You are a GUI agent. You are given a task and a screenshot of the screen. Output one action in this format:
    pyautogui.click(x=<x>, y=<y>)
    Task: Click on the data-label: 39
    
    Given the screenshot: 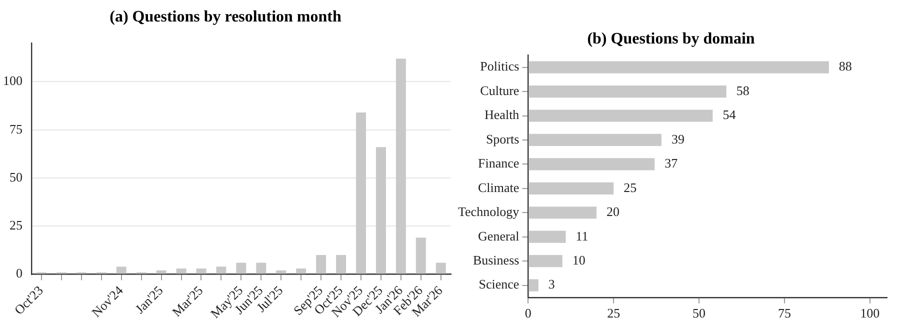 What is the action you would take?
    pyautogui.click(x=677, y=138)
    